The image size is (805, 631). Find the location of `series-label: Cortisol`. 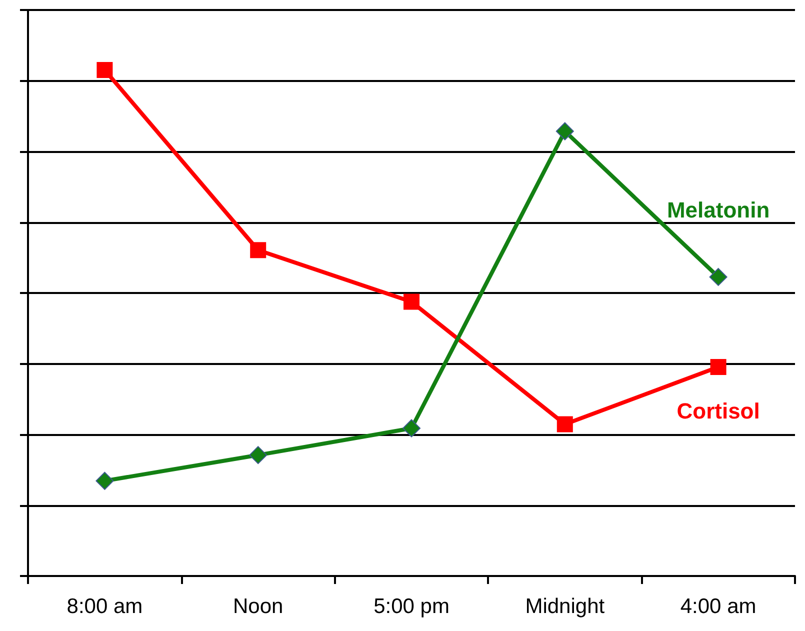

series-label: Cortisol is located at coordinates (718, 411).